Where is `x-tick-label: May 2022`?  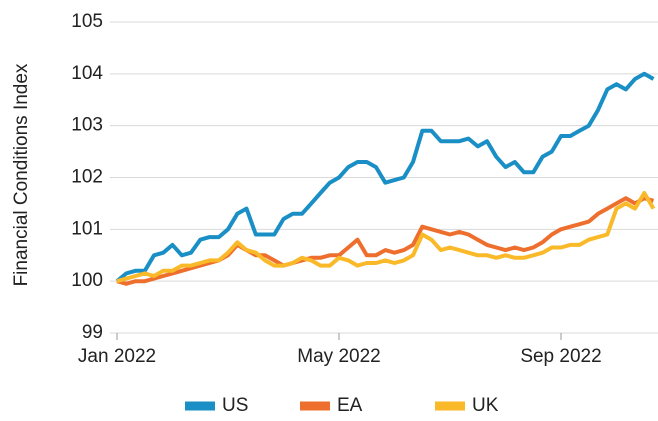 x-tick-label: May 2022 is located at coordinates (338, 356).